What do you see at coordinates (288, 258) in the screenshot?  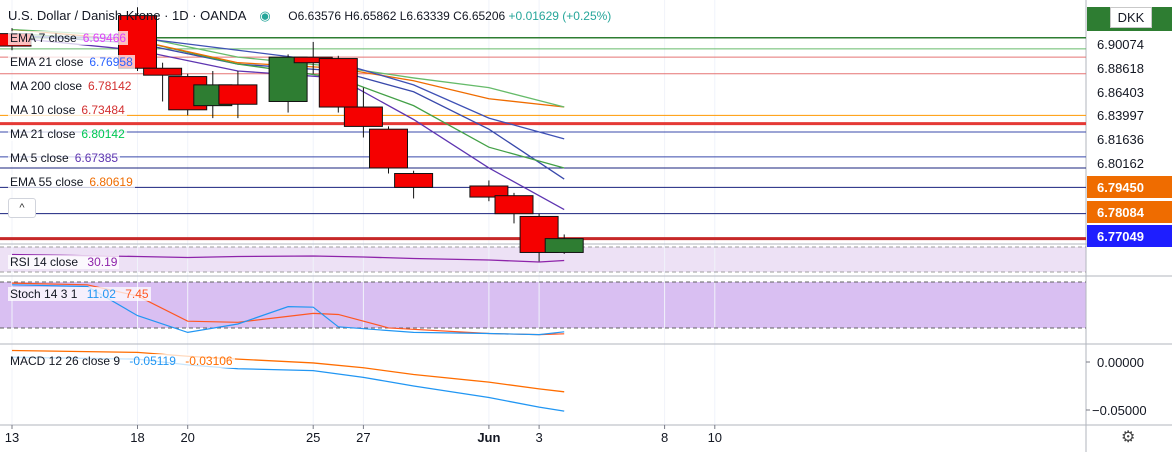 I see `rsi-line` at bounding box center [288, 258].